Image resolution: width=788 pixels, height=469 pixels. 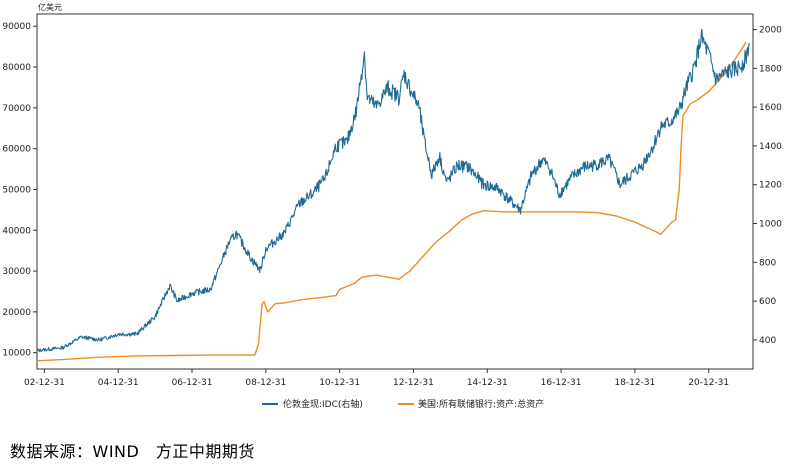 What do you see at coordinates (16, 354) in the screenshot?
I see `left-tick-label: 10000` at bounding box center [16, 354].